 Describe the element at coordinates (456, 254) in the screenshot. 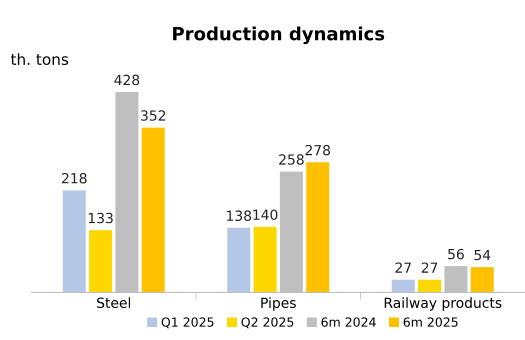

I see `data-label: 56` at that location.